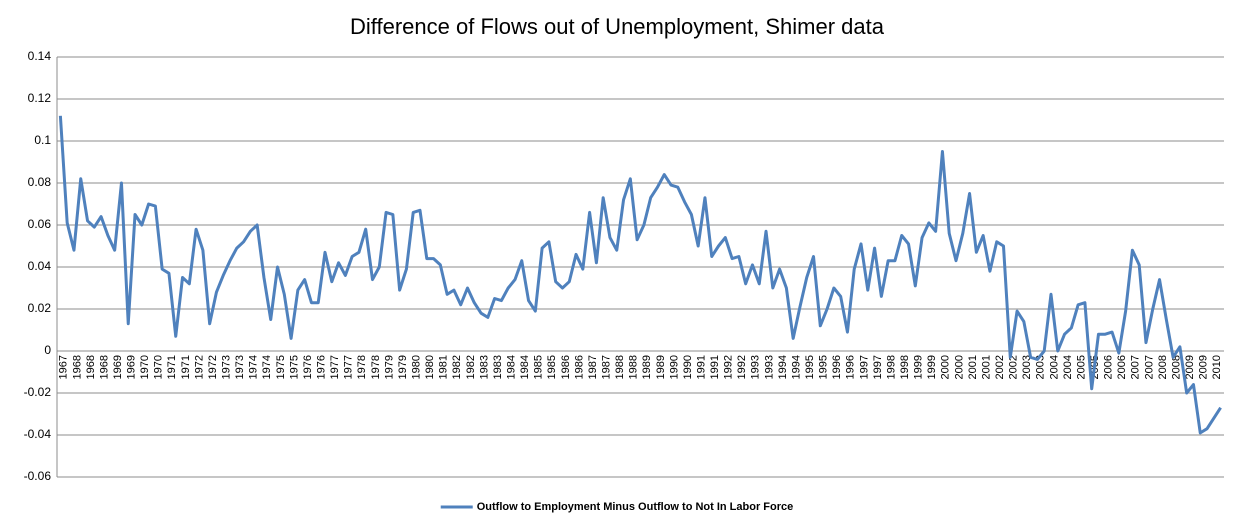 Image resolution: width=1234 pixels, height=519 pixels. I want to click on y-tick-label: 0.02, so click(40, 308).